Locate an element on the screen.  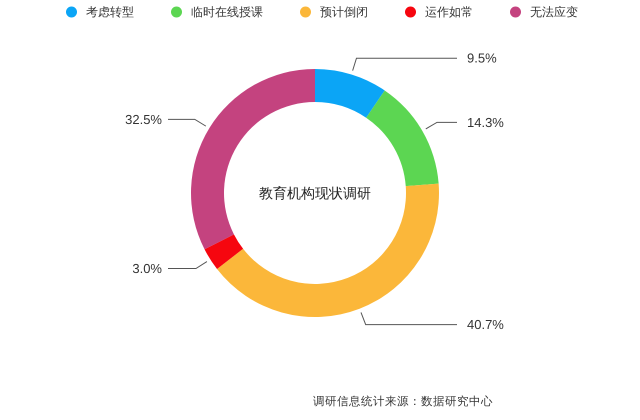
data-label: 14.3% is located at coordinates (485, 122).